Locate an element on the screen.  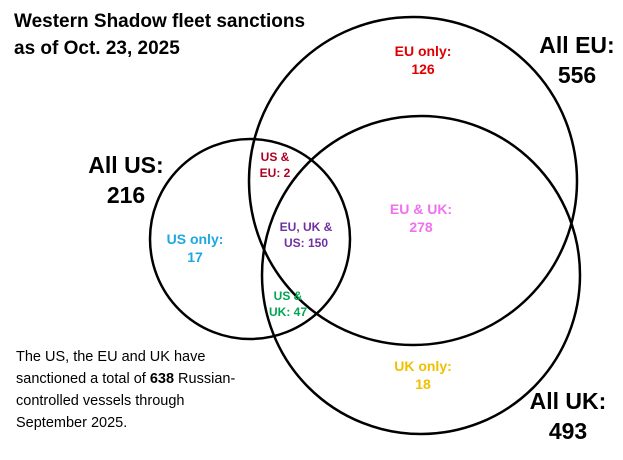
us-circle is located at coordinates (250, 239).